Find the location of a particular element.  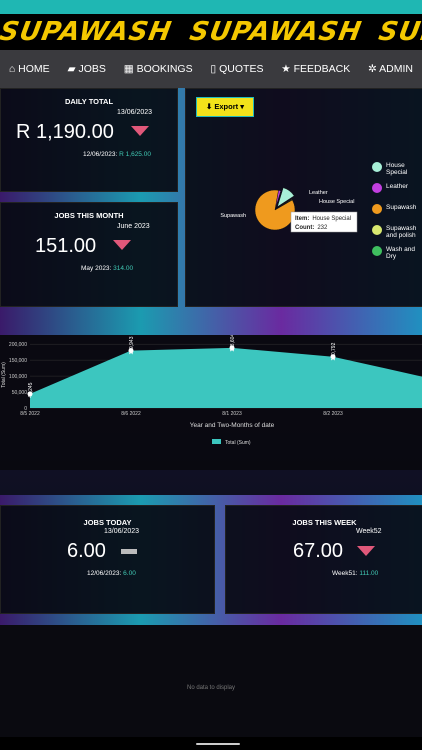

previous-value: 111.00 is located at coordinates (369, 573).